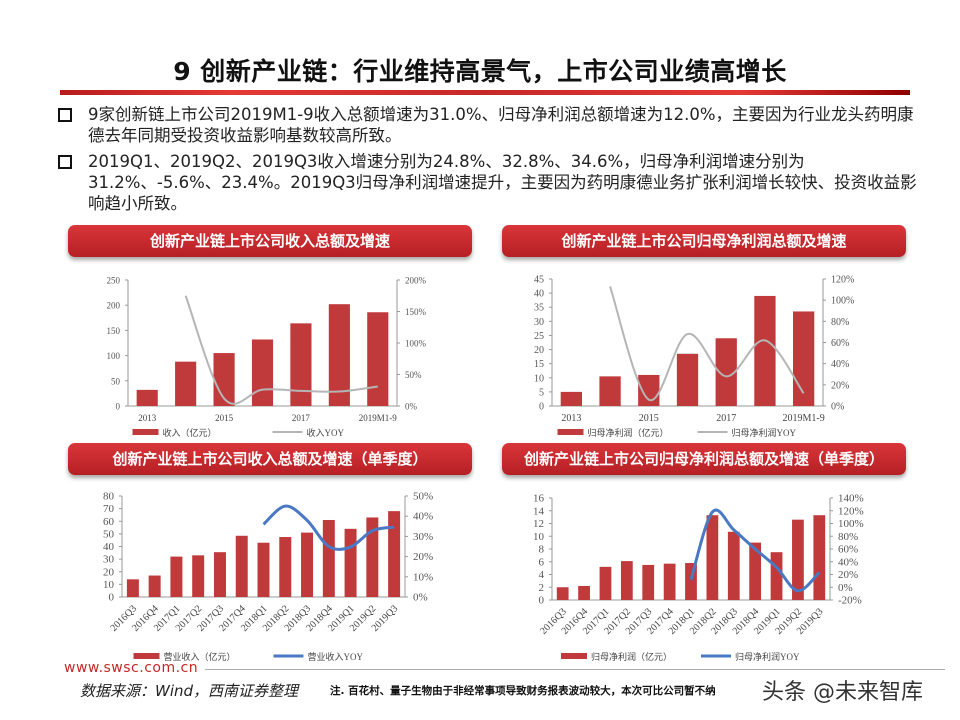 The width and height of the screenshot is (960, 720). I want to click on y-tick-label: 80, so click(109, 497).